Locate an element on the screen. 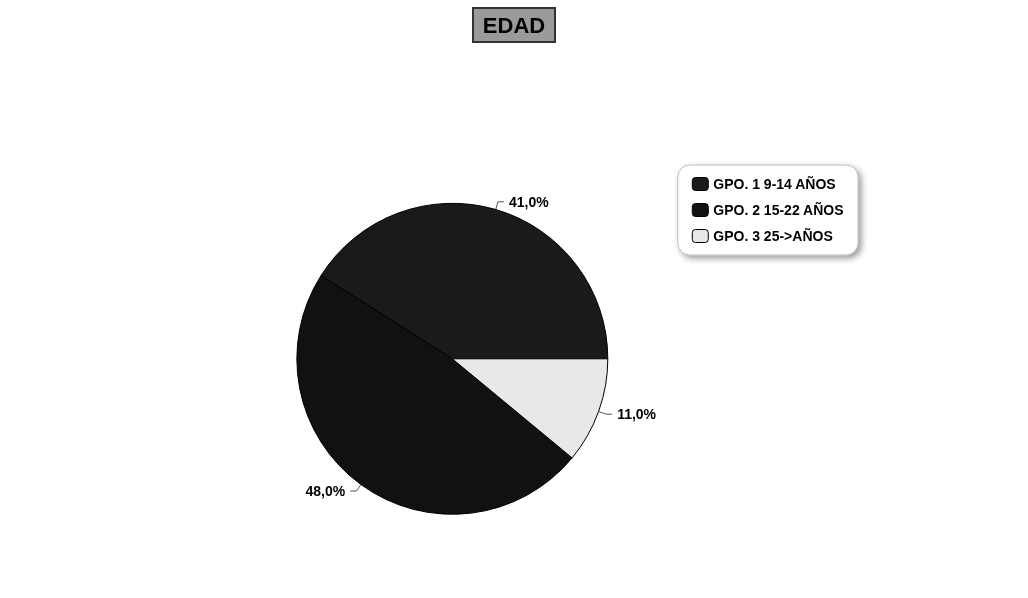 This screenshot has height=598, width=1028. legend-label: GPO. 3 25->AÑOS is located at coordinates (773, 235).